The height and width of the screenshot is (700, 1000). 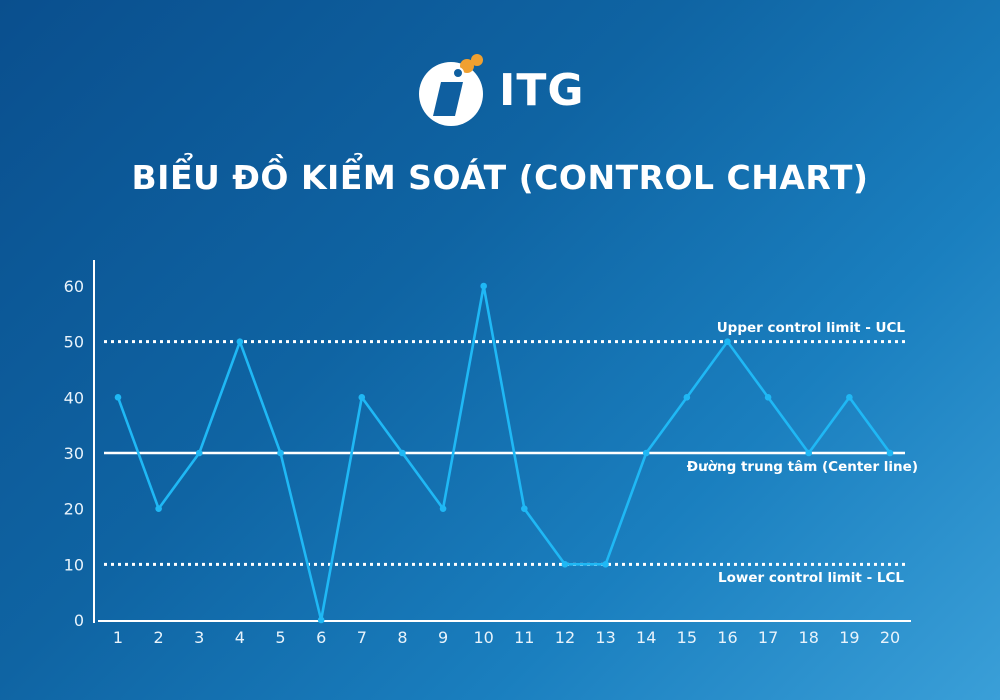 I want to click on x-tick-label: 9, so click(x=443, y=637).